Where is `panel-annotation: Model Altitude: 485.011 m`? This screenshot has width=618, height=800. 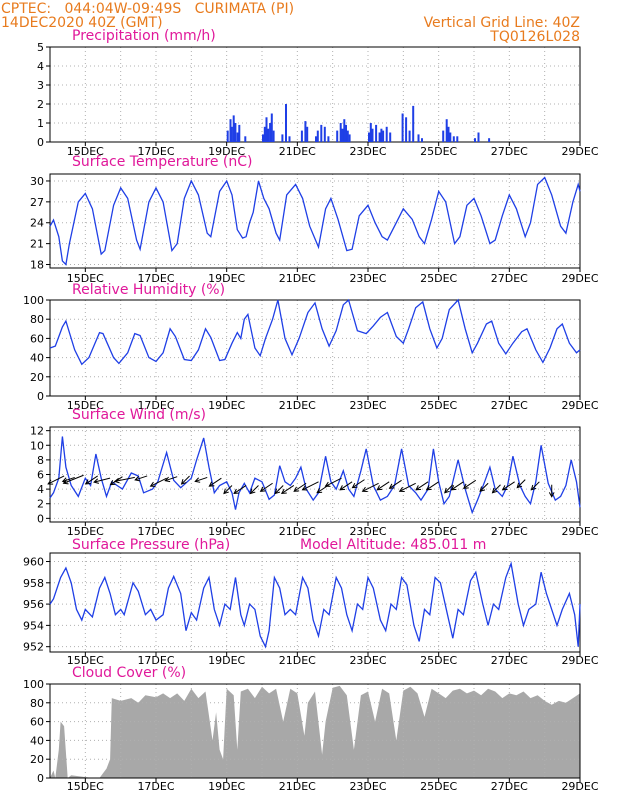
panel-annotation: Model Altitude: 485.011 m is located at coordinates (393, 545).